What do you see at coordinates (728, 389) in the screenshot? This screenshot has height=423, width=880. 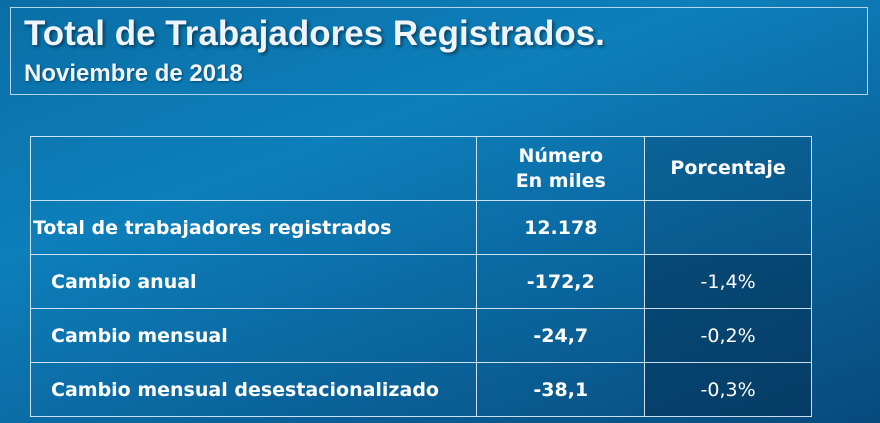 I see `row-percent: -0,3%` at bounding box center [728, 389].